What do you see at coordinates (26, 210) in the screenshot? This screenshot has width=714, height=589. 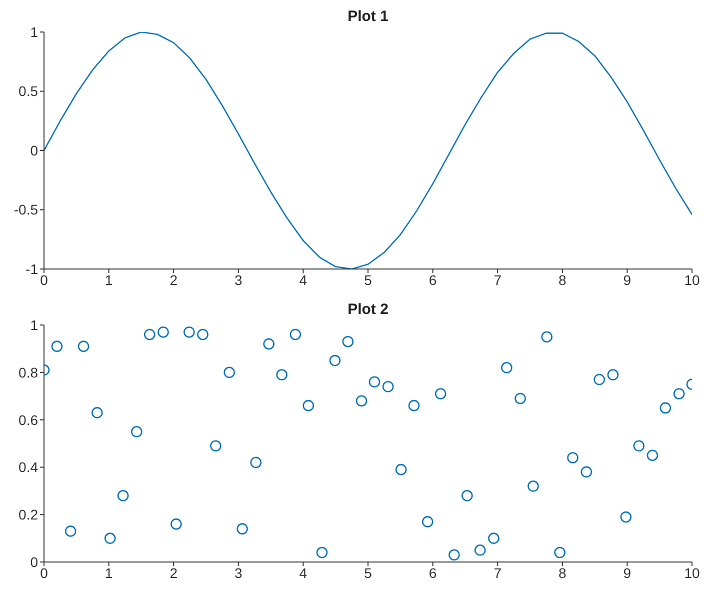 I see `y-tick-label: -0.5` at bounding box center [26, 210].